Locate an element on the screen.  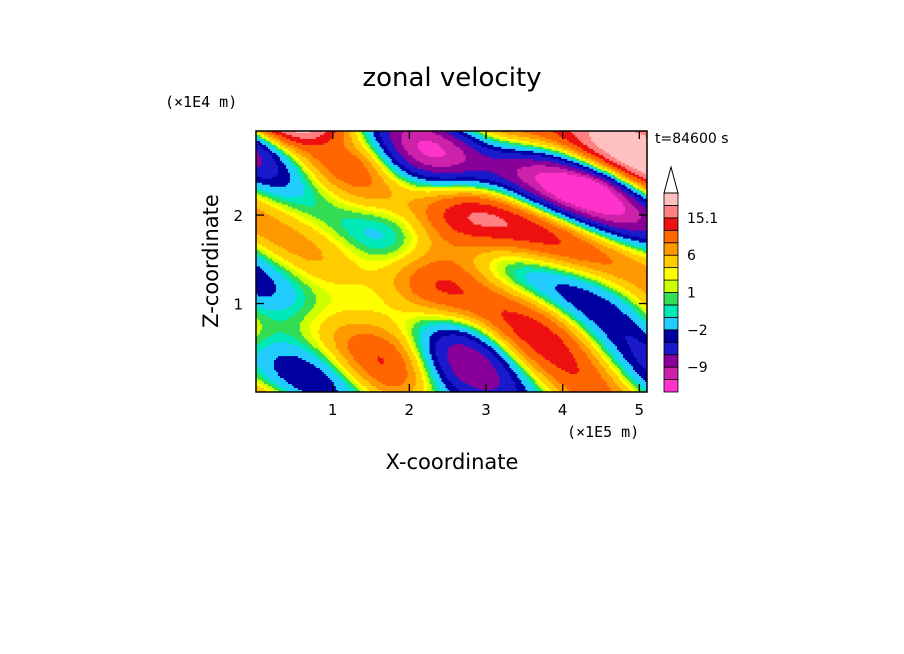
x-axis-title: X-coordinate is located at coordinates (452, 462).